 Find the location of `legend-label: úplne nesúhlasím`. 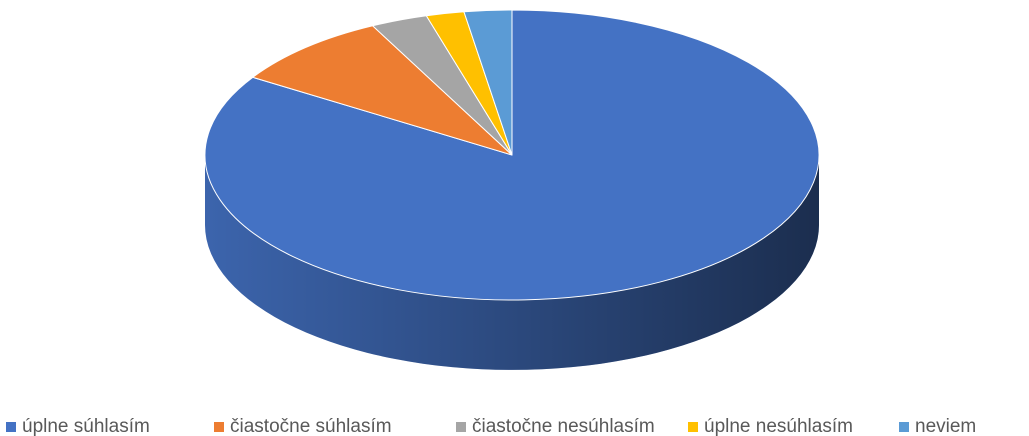

legend-label: úplne nesúhlasím is located at coordinates (778, 426).